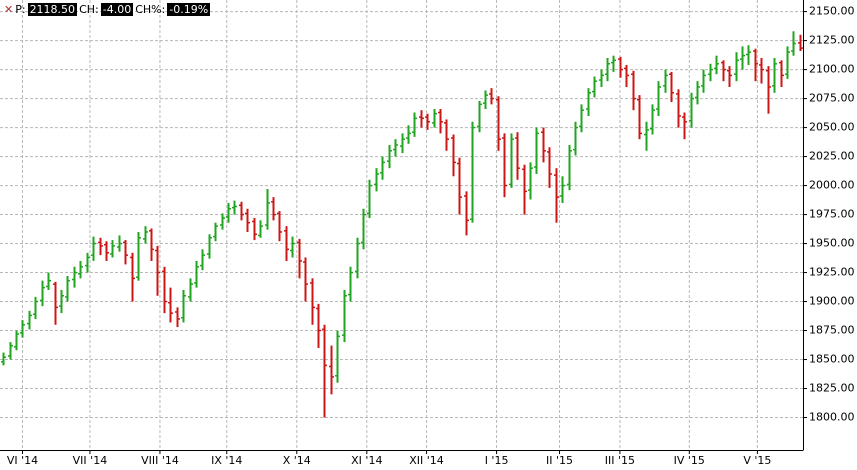 Image resolution: width=857 pixels, height=470 pixels. What do you see at coordinates (620, 460) in the screenshot?
I see `x-tick-label: III '15` at bounding box center [620, 460].